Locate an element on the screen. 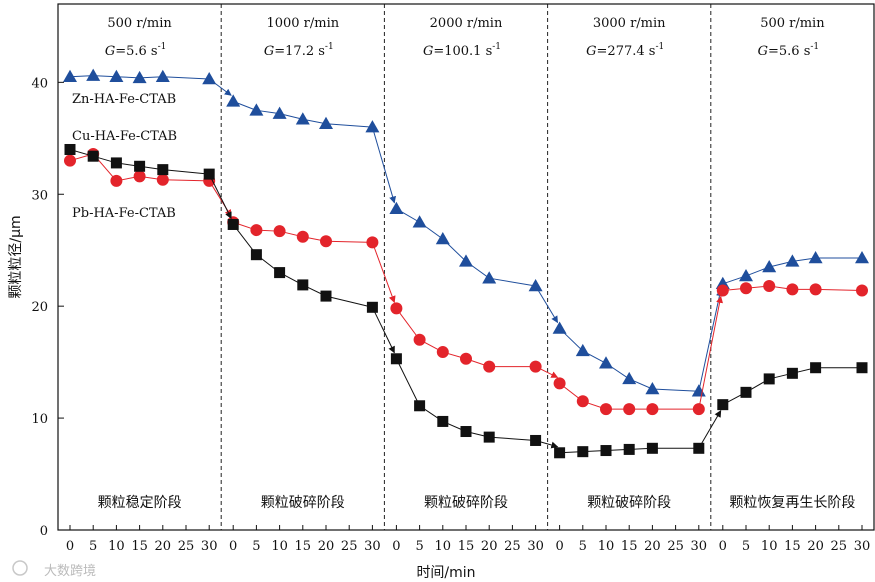 This screenshot has height=582, width=875. phase-name: 颗粒恢复再生长阶段 is located at coordinates (792, 502).